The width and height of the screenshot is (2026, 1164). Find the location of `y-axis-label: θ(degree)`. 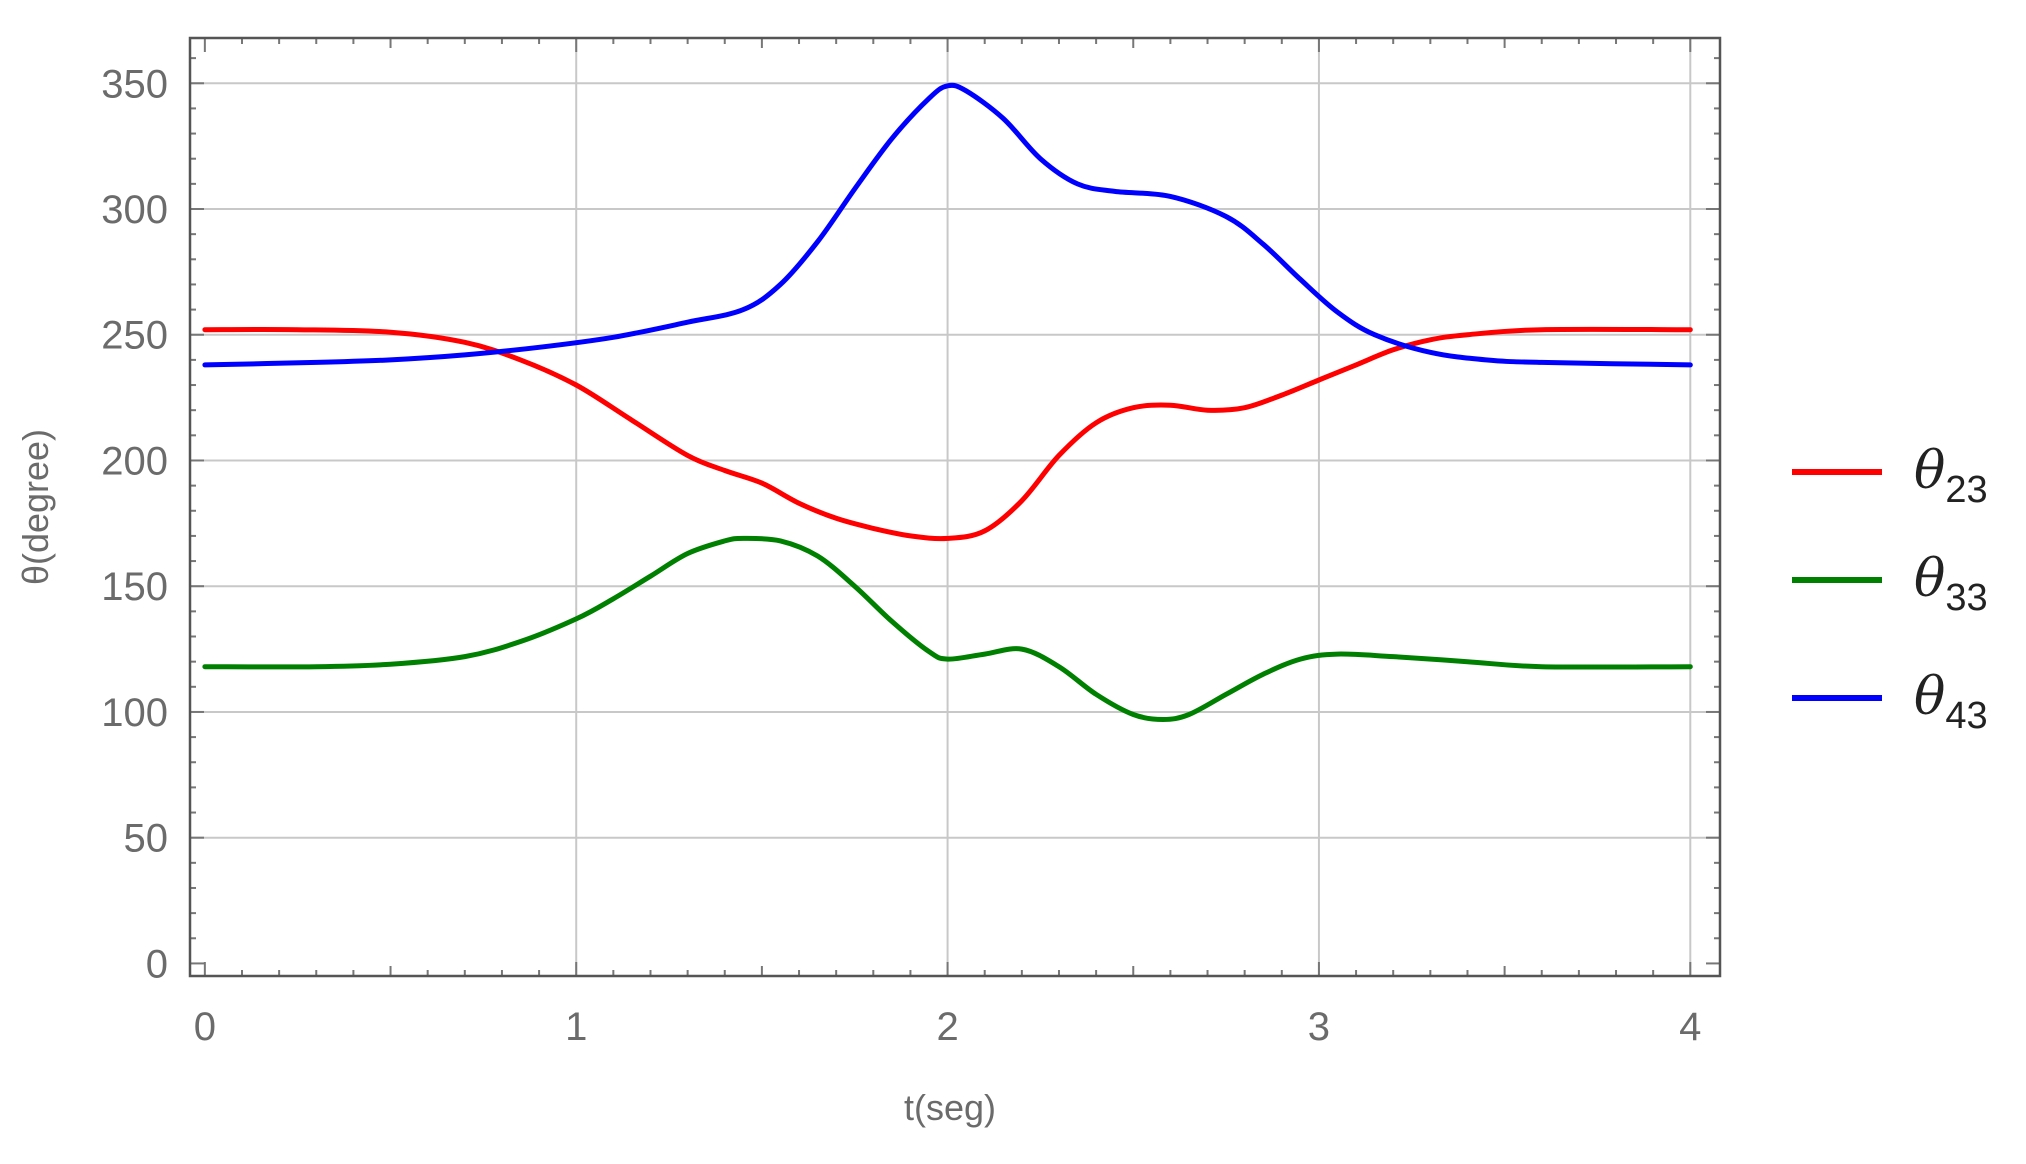

y-axis-label: θ(degree) is located at coordinates (35, 507).